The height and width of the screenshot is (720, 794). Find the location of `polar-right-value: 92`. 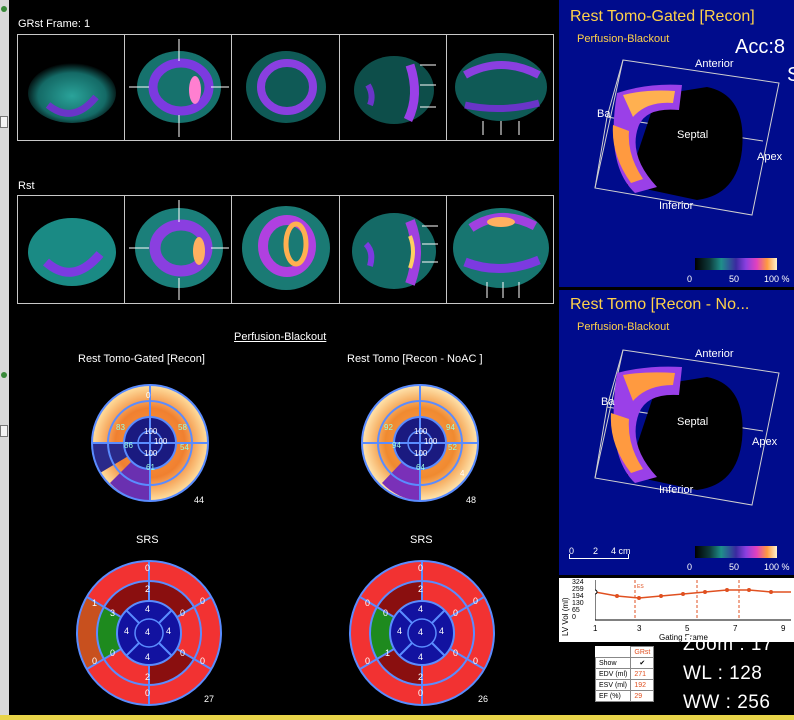

polar-right-value: 92 is located at coordinates (388, 427).